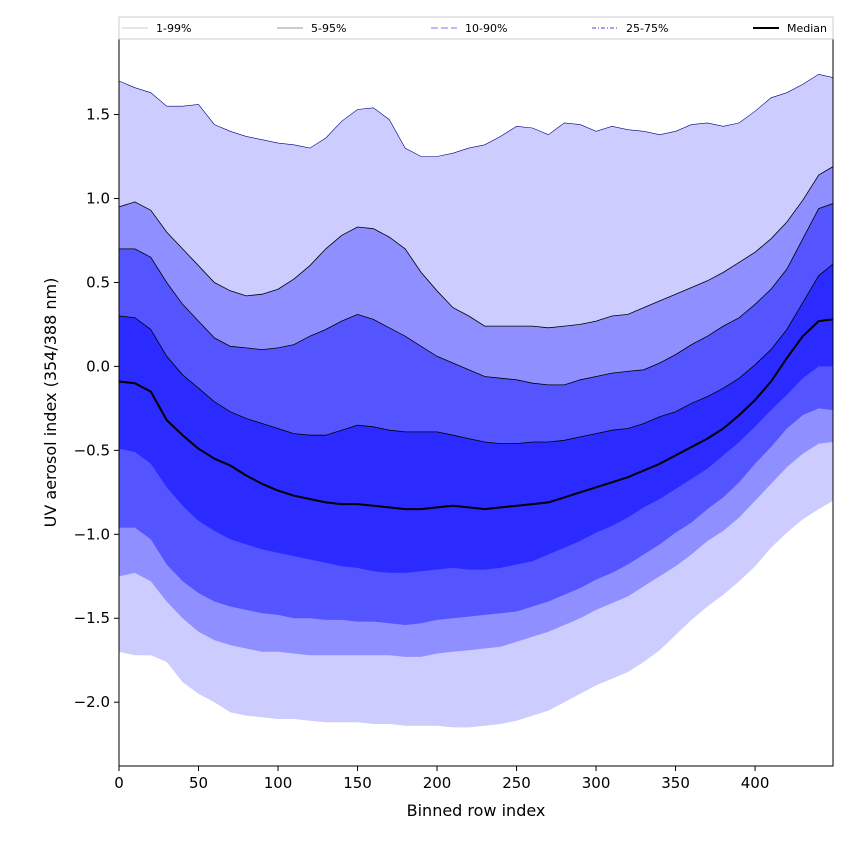 The width and height of the screenshot is (850, 850). Describe the element at coordinates (50, 403) in the screenshot. I see `y-axis-label: UV aerosol index (354/388 nm)` at that location.